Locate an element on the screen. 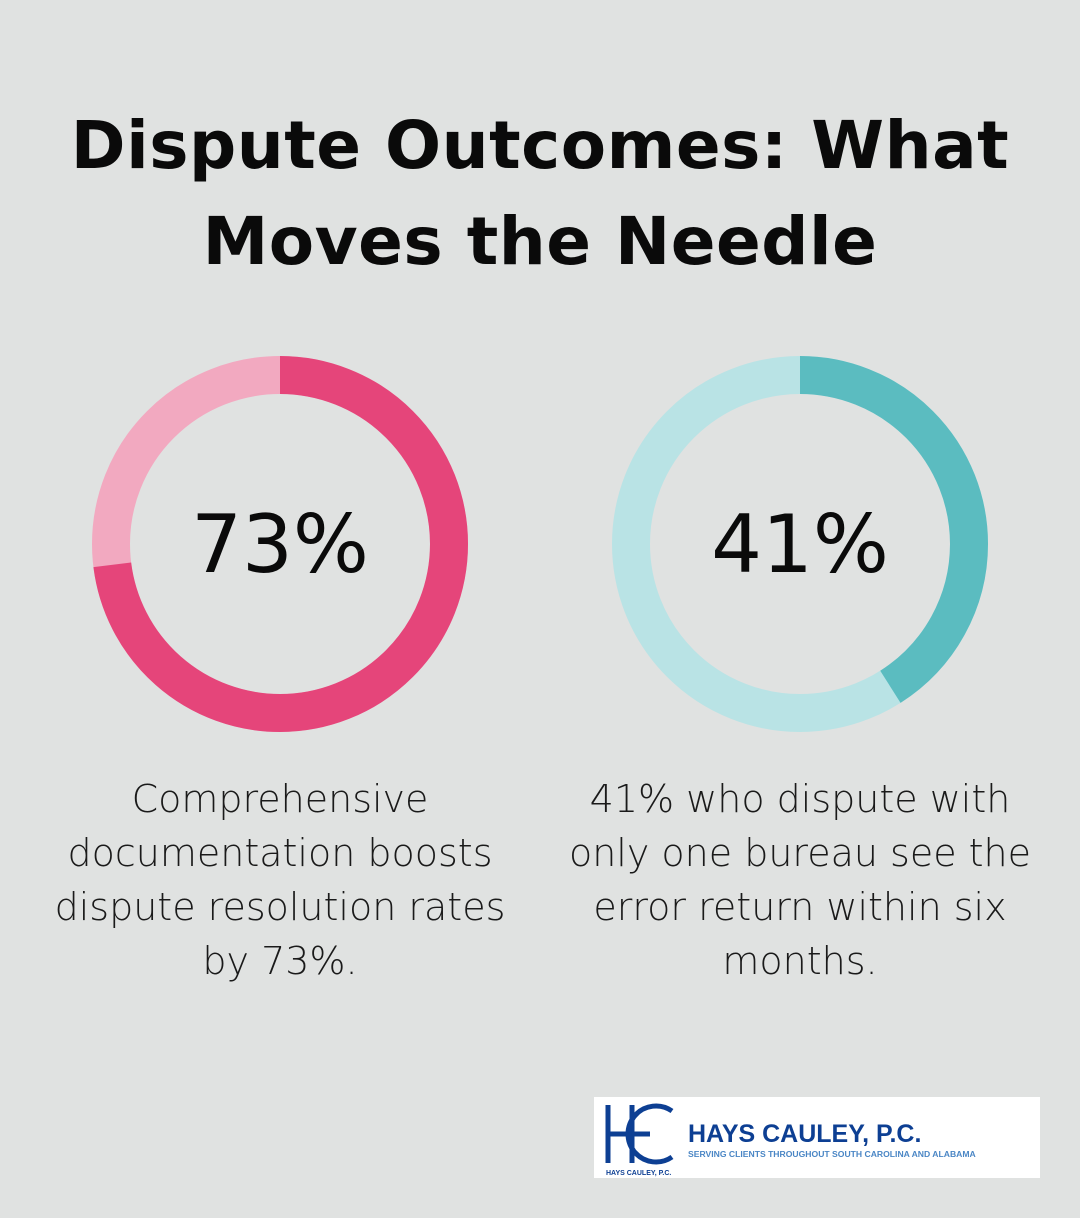  logo-name: HAYS CAULEY, P.C. is located at coordinates (804, 1134).